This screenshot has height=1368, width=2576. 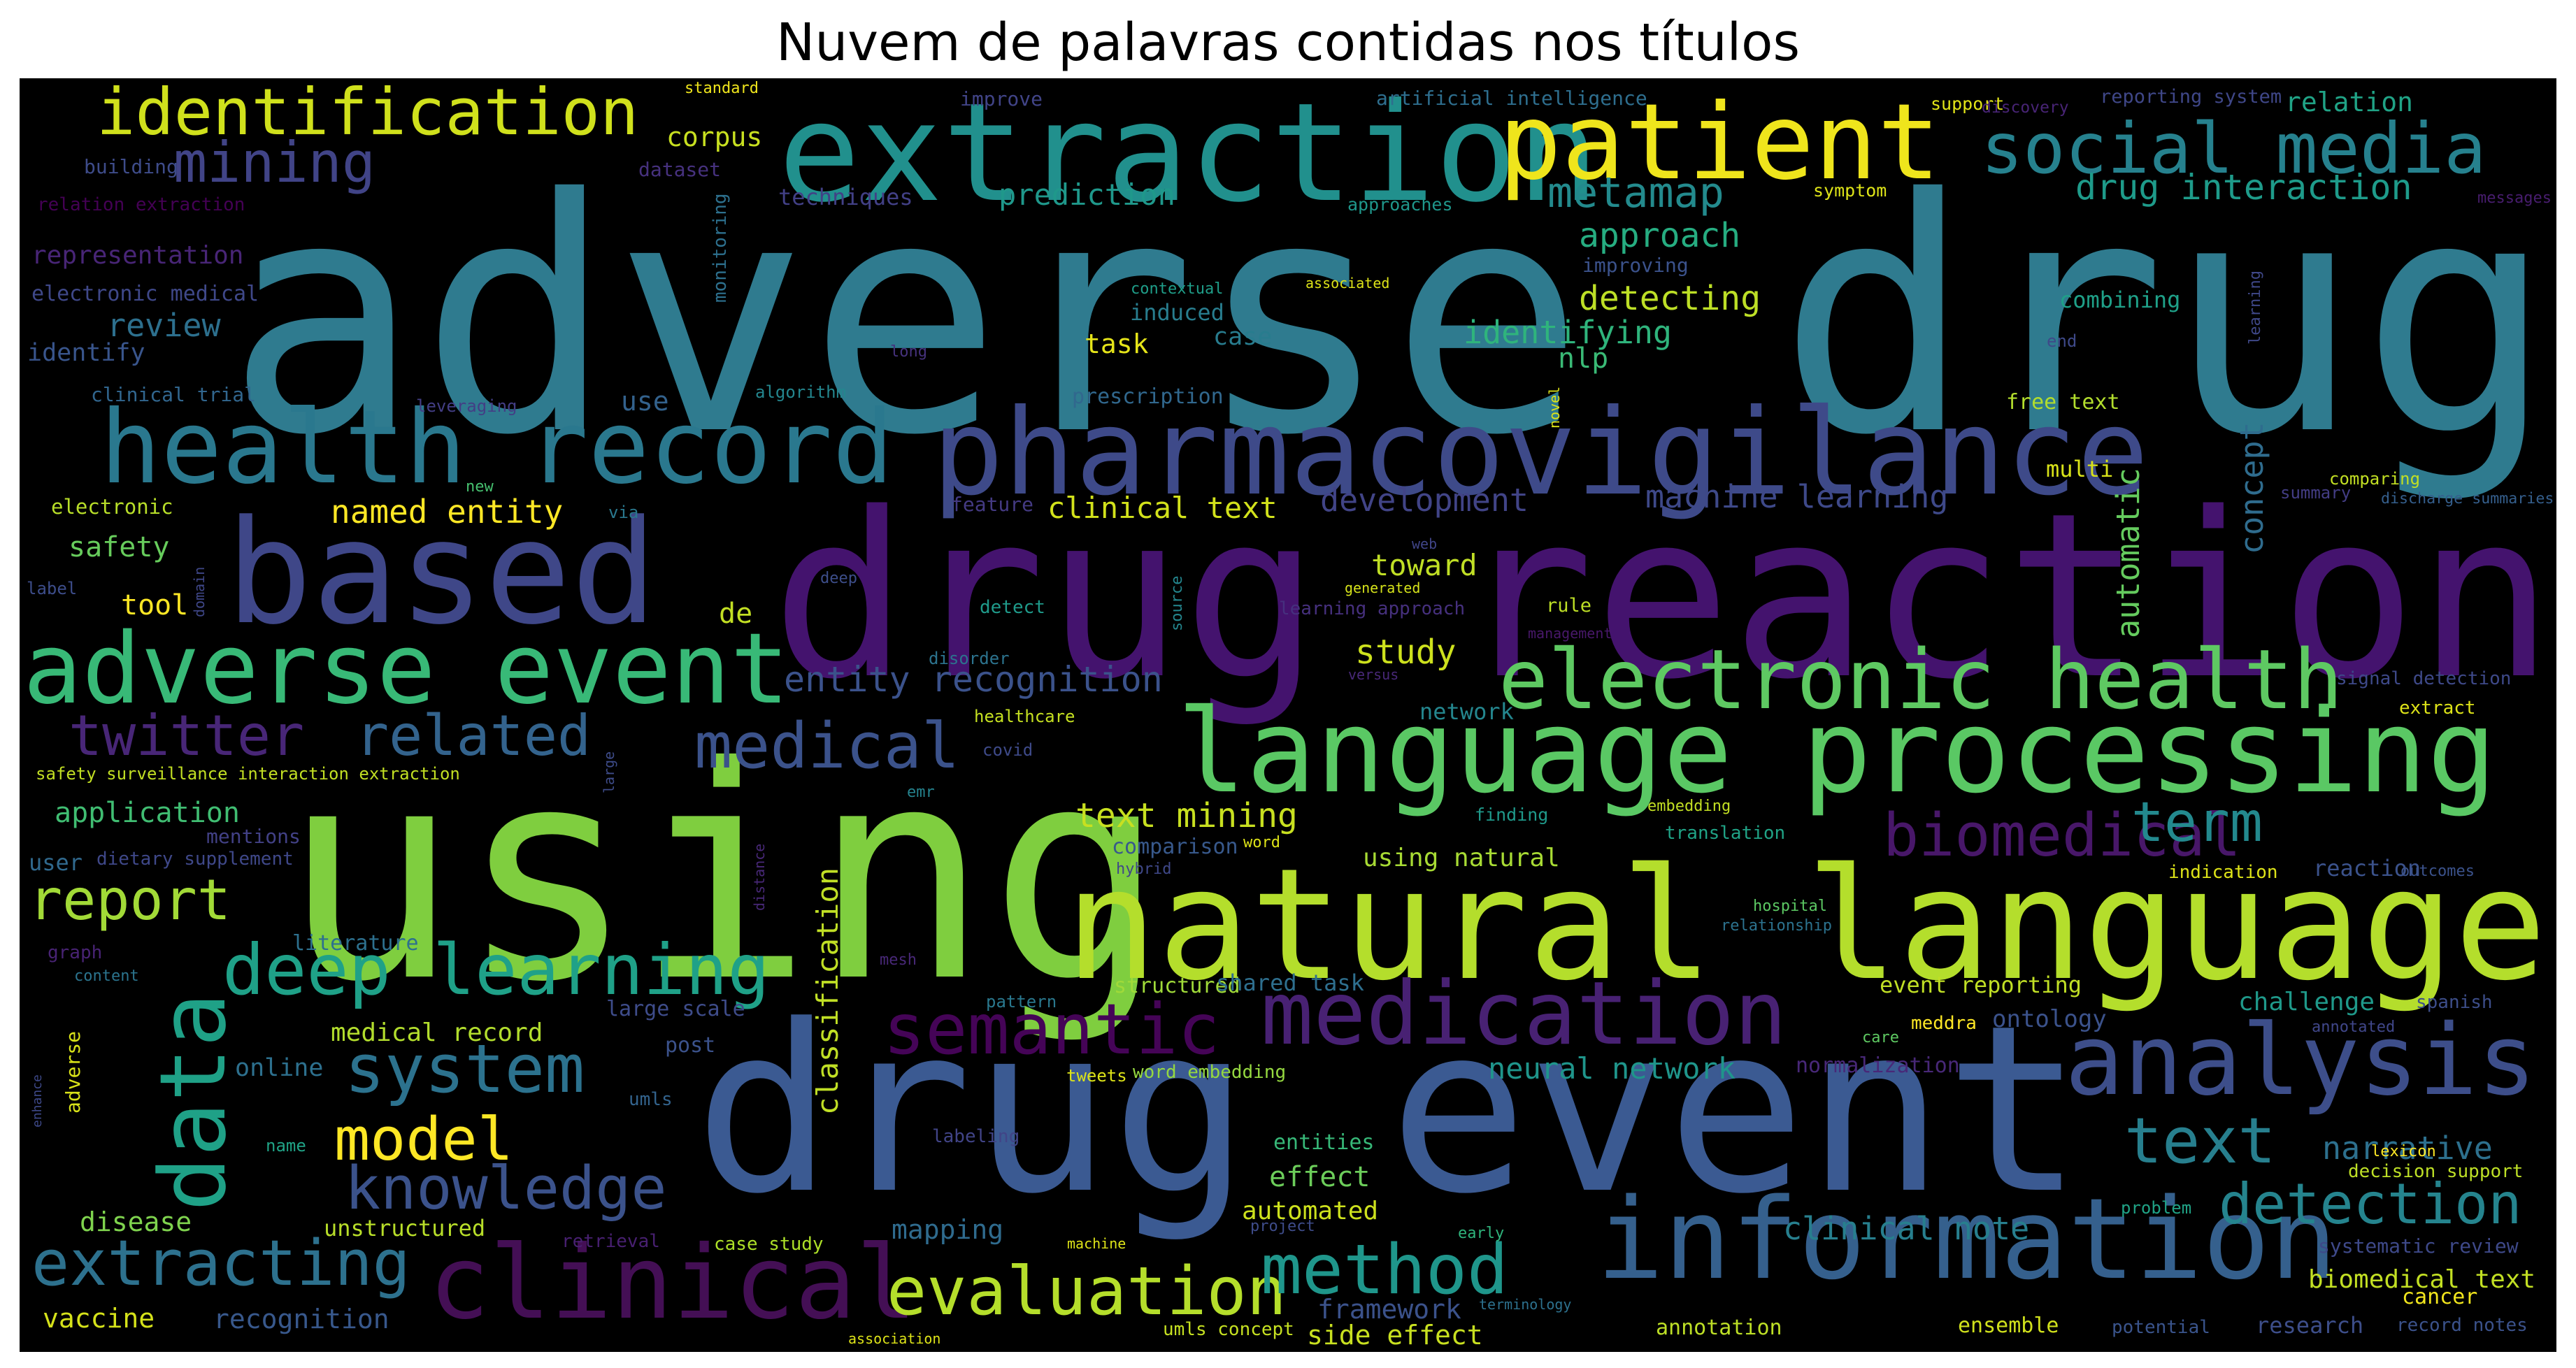 What do you see at coordinates (769, 1244) in the screenshot?
I see `cloud-word: case study` at bounding box center [769, 1244].